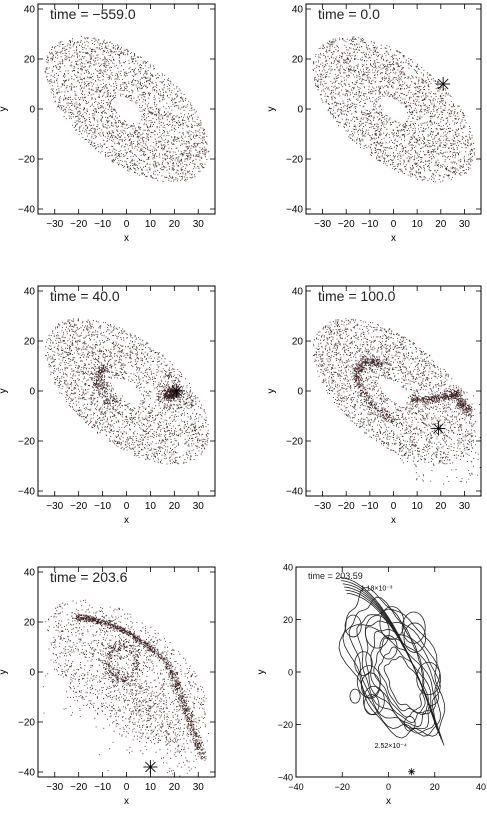 The height and width of the screenshot is (816, 487). I want to click on panel-title: time = −559.0, so click(93, 14).